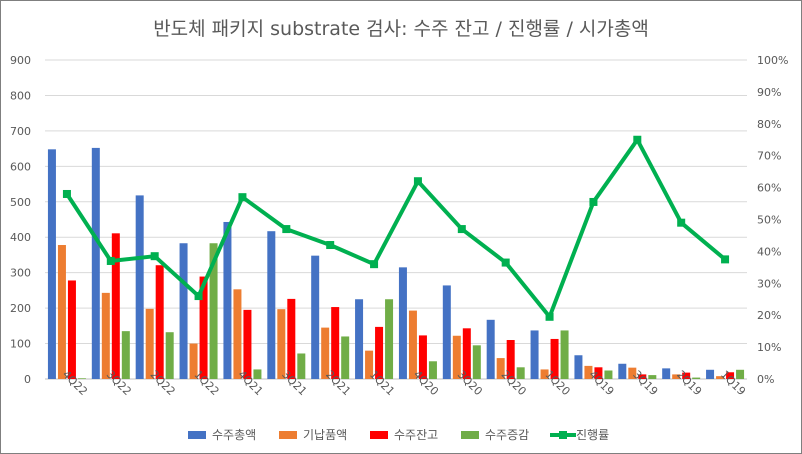 The image size is (802, 454). What do you see at coordinates (740, 374) in the screenshot?
I see `bar-수주증감-1Q19` at bounding box center [740, 374].